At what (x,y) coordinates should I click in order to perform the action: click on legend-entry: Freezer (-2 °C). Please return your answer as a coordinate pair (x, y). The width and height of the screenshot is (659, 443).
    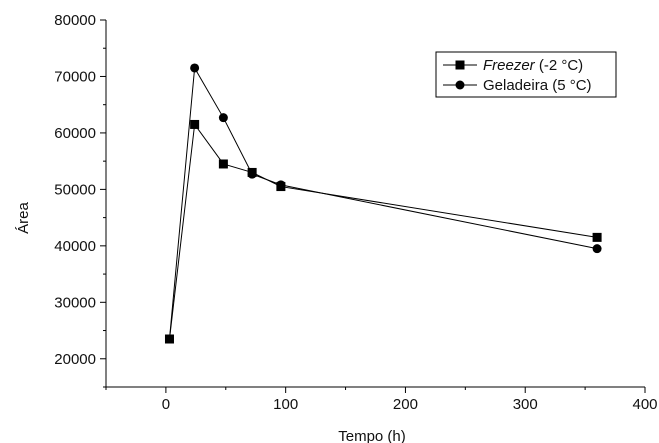
    Looking at the image, I should click on (513, 65).